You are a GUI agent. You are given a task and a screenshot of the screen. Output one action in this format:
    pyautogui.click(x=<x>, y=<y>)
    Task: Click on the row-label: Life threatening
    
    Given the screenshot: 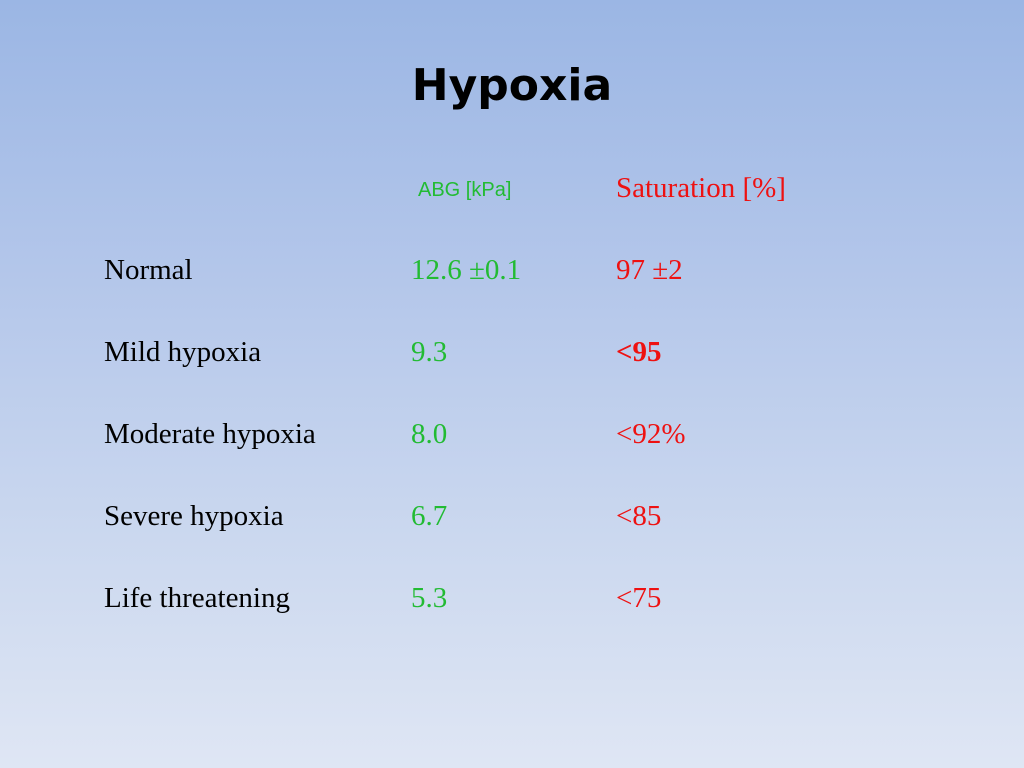 What is the action you would take?
    pyautogui.click(x=197, y=598)
    